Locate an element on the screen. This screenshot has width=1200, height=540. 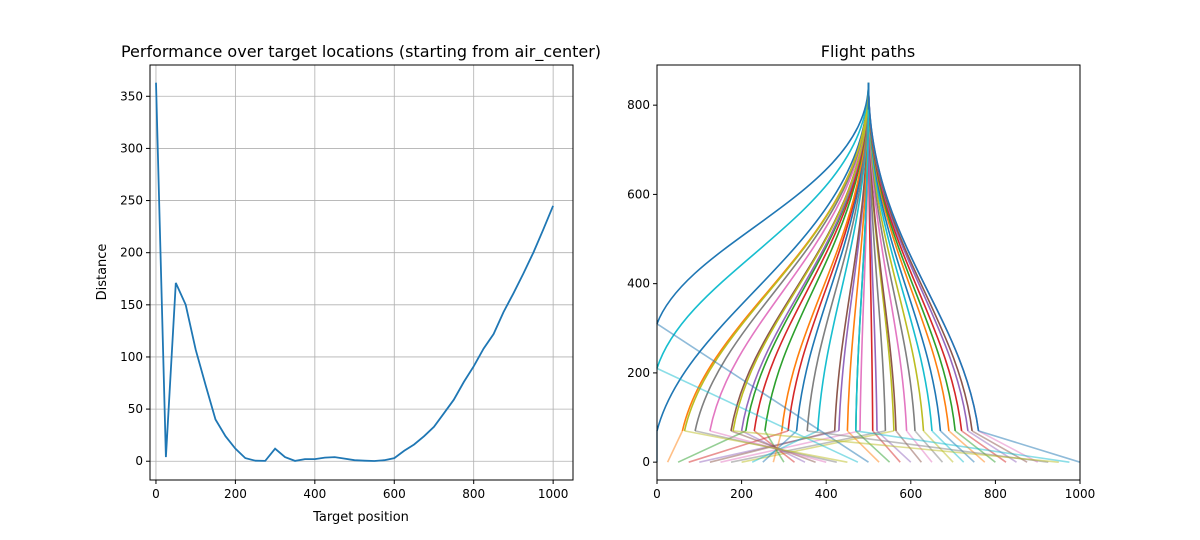
right-x-tick-label: 800 is located at coordinates (995, 494).